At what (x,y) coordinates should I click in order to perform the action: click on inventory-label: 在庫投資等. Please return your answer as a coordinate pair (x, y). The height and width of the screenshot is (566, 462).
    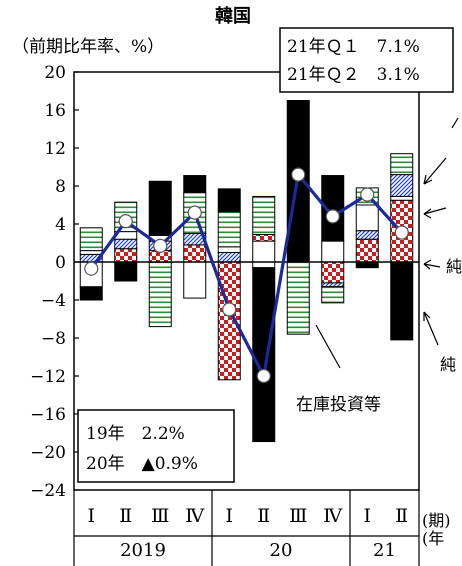
    Looking at the image, I should click on (338, 405).